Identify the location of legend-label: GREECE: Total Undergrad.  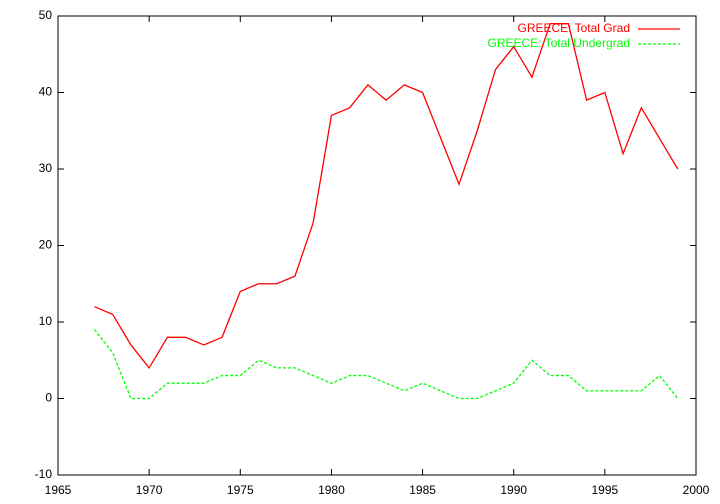
(558, 43).